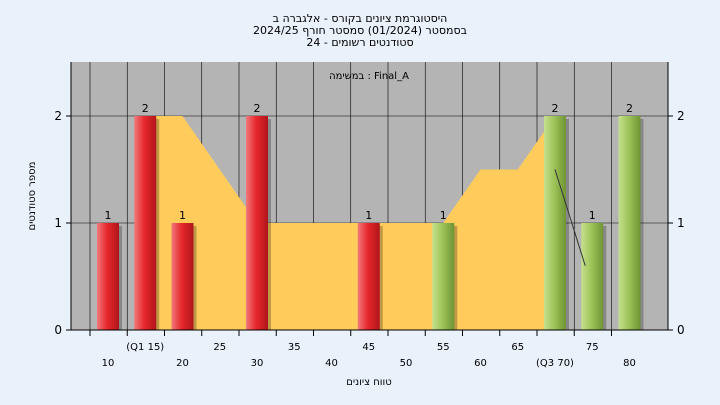 The width and height of the screenshot is (720, 405). I want to click on bar-label-3: 2, so click(257, 108).